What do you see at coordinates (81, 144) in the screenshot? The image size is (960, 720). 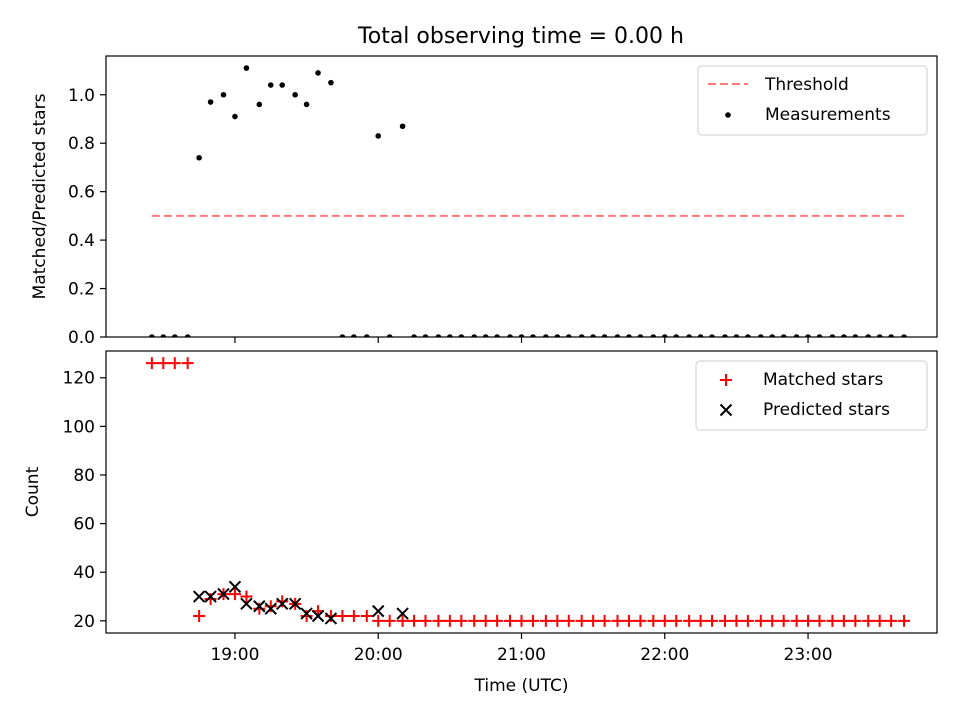 I see `y-tick-label: 0.8` at bounding box center [81, 144].